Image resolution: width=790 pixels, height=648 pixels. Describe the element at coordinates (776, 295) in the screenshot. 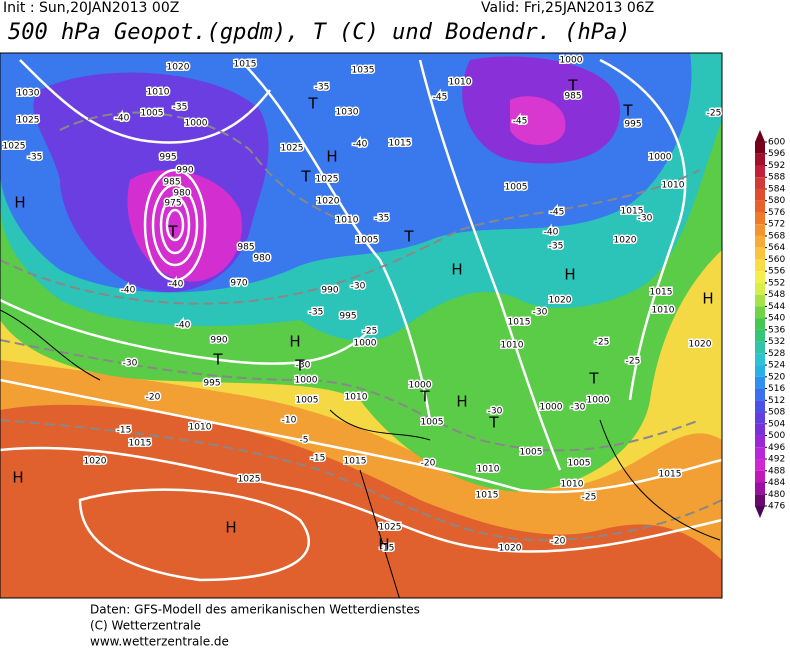

I see `colorbar-label: 548` at that location.